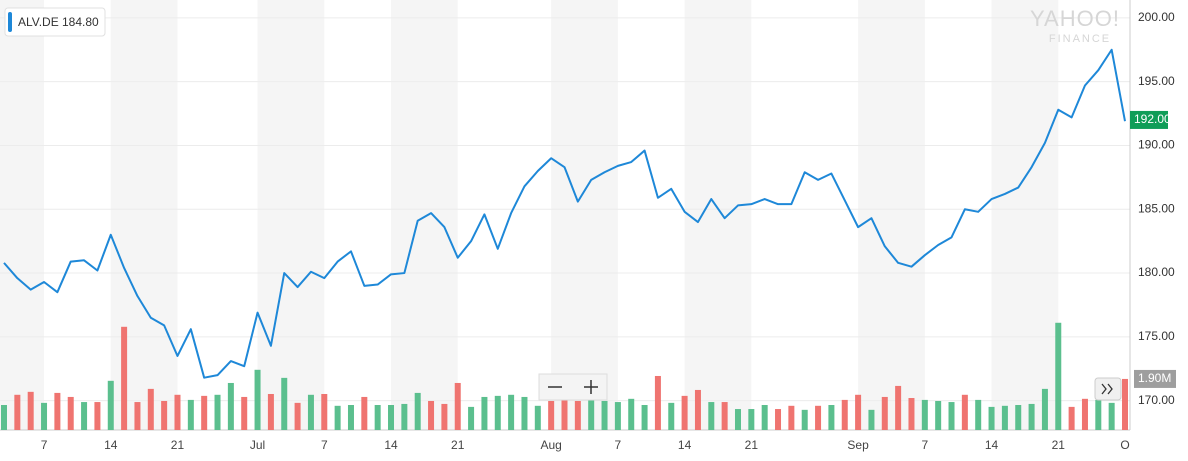  I want to click on scroll-box, so click(1108, 389).